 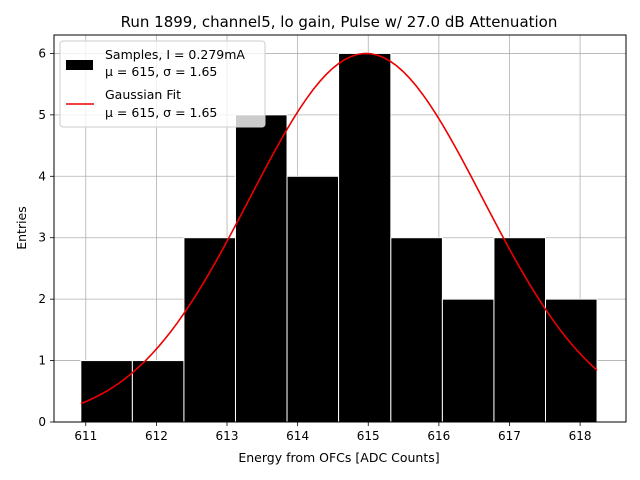 I want to click on y-axis-label: Entries, so click(x=21, y=228).